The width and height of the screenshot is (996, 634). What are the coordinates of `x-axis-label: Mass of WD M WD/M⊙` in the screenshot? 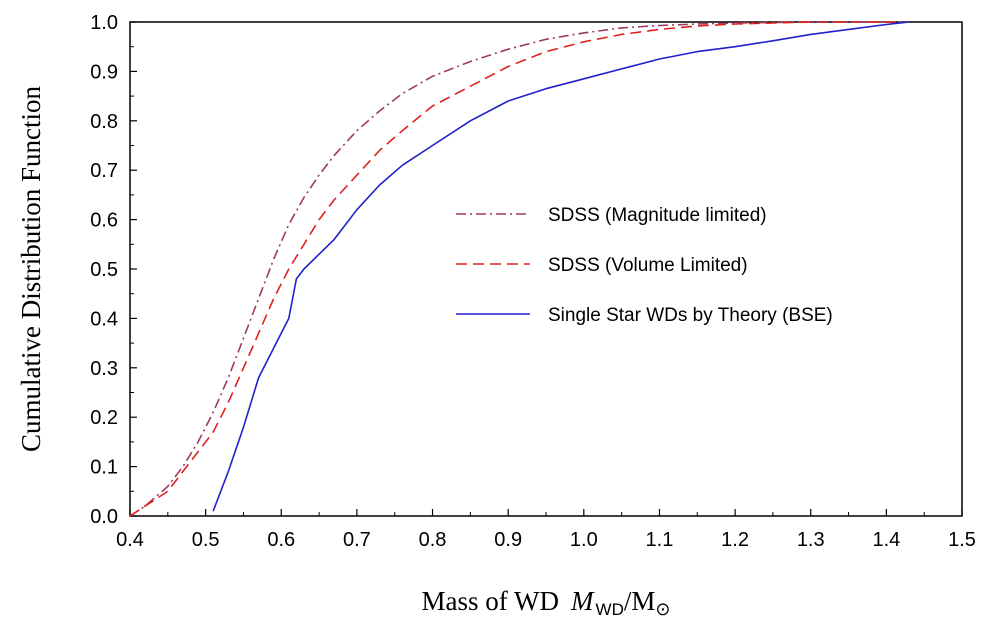 It's located at (546, 603).